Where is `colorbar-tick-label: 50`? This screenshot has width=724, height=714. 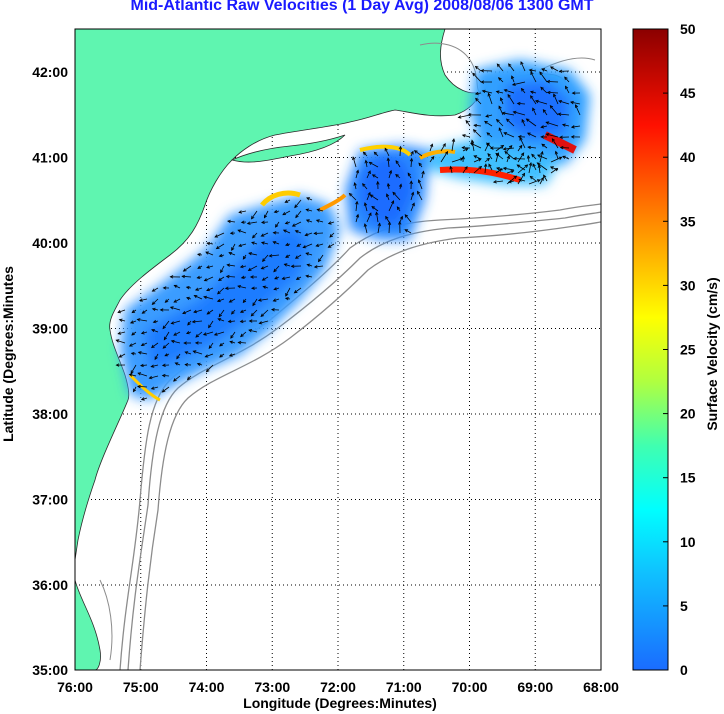 colorbar-tick-label: 50 is located at coordinates (688, 29).